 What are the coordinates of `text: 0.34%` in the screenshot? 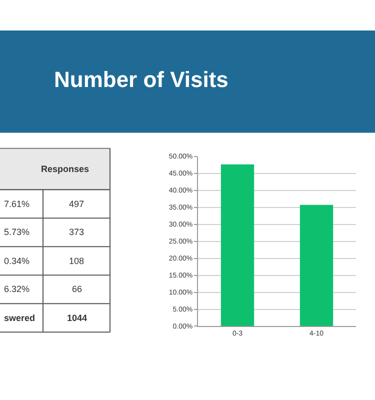 It's located at (17, 261).